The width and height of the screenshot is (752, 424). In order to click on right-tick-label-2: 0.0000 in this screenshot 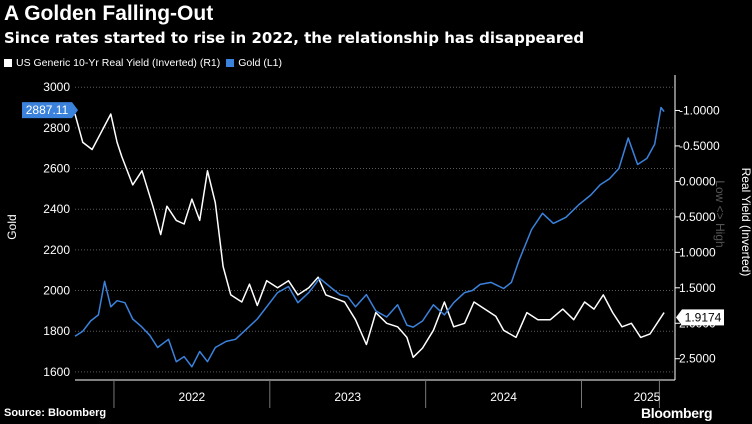, I will do `click(697, 181)`.